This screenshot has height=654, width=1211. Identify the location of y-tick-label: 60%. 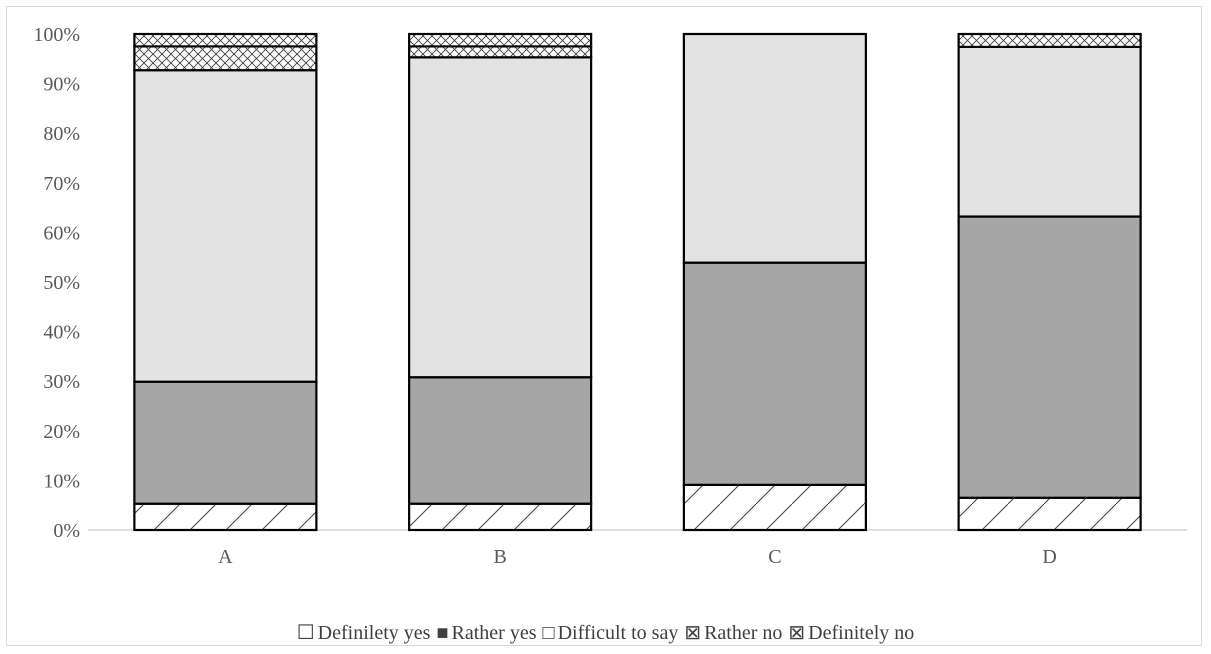
(61, 233).